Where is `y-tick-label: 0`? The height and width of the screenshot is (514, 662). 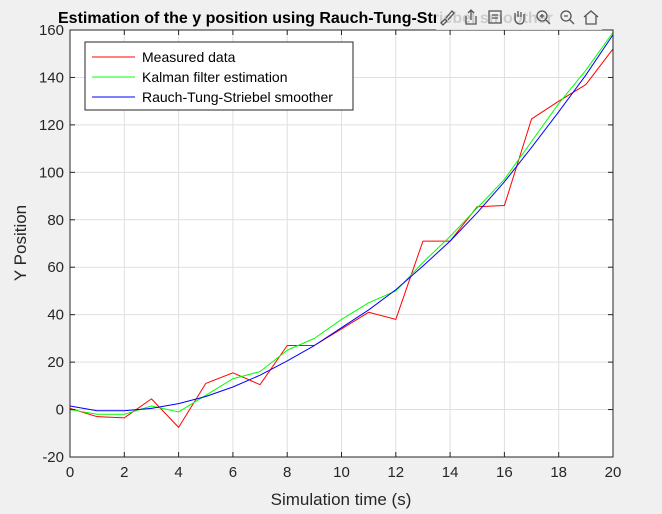 y-tick-label: 0 is located at coordinates (60, 410).